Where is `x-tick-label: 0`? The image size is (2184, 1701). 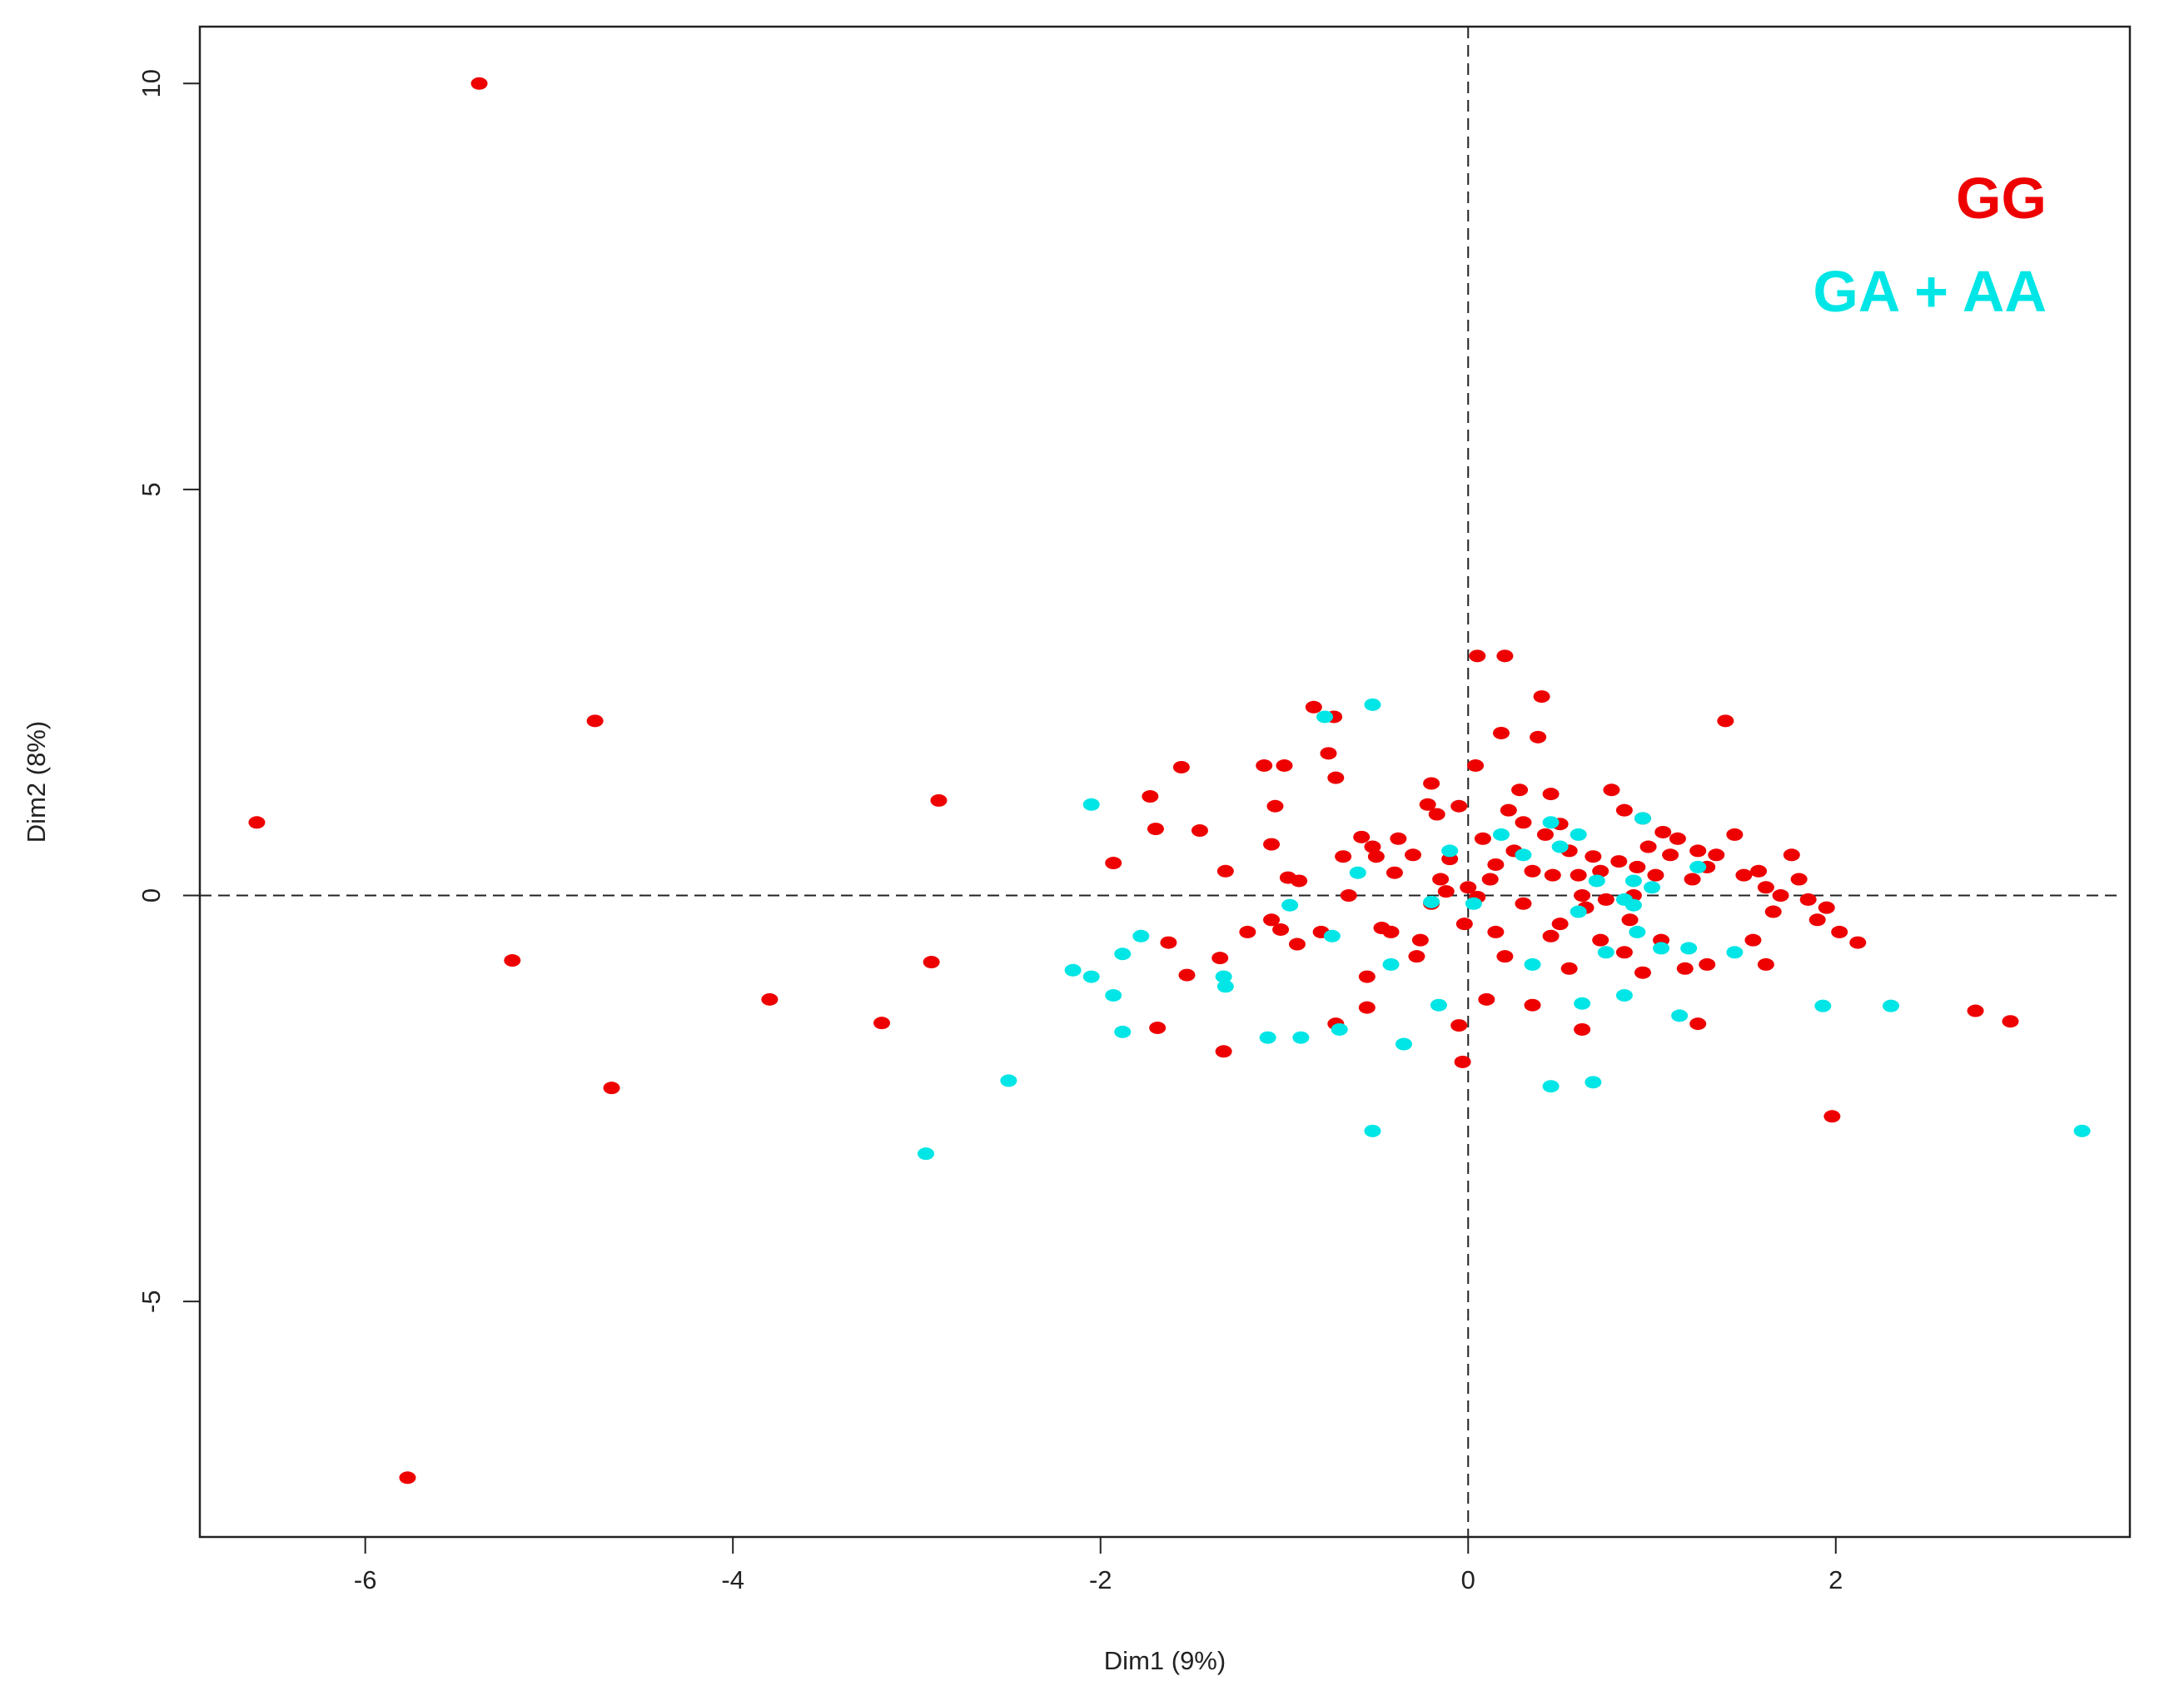
x-tick-label: 0 is located at coordinates (1468, 1580).